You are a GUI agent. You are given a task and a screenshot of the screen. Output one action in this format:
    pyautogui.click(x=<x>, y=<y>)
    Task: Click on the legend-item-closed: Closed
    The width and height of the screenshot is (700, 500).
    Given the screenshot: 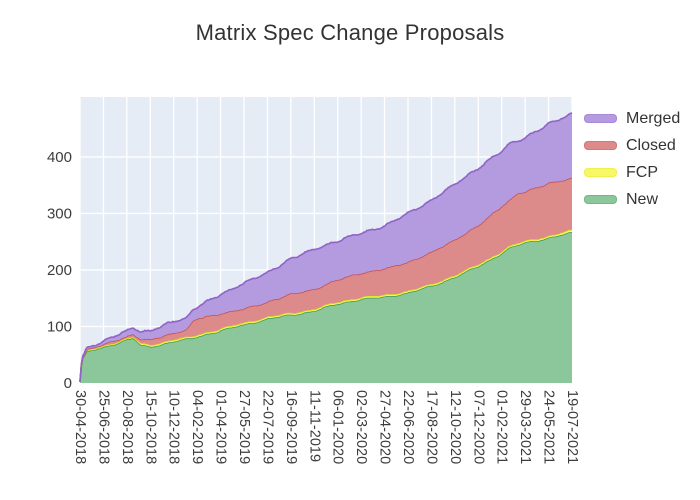 What is the action you would take?
    pyautogui.click(x=632, y=145)
    